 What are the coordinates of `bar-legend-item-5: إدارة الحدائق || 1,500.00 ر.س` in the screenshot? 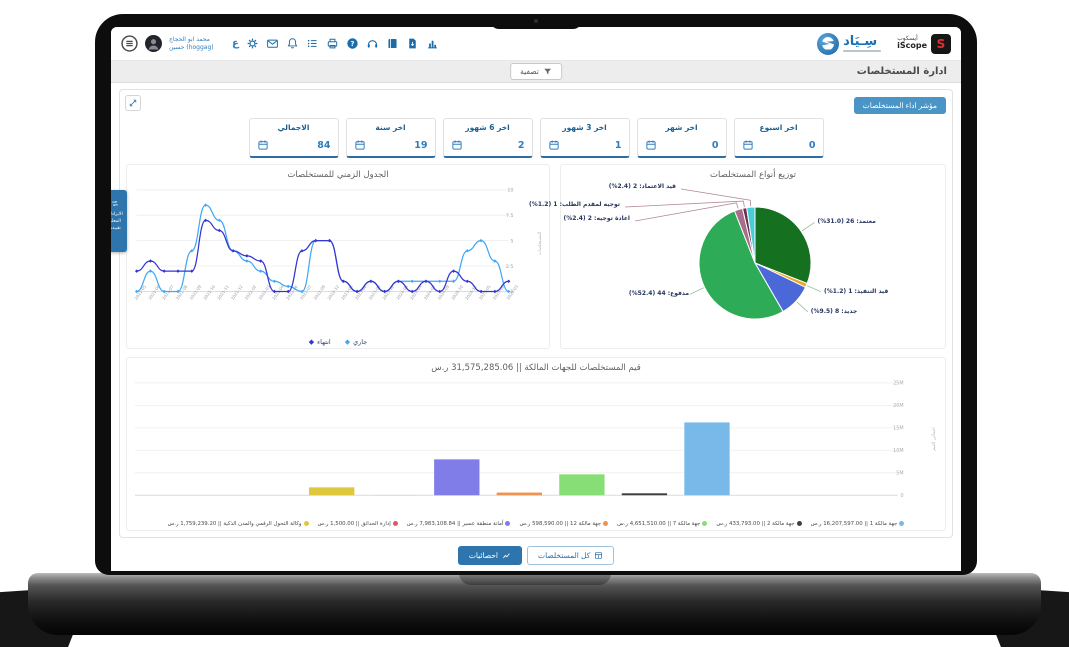 It's located at (358, 524).